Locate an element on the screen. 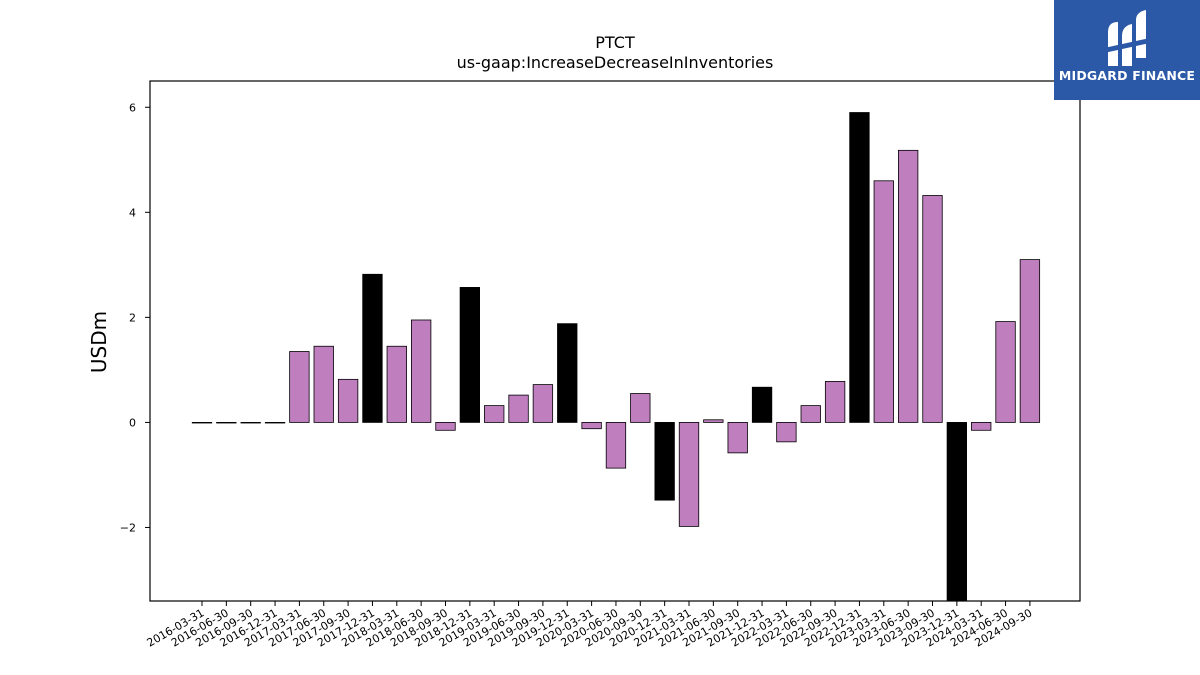 The height and width of the screenshot is (675, 1200). logo-text: MIDGARD FINANCE is located at coordinates (1127, 75).